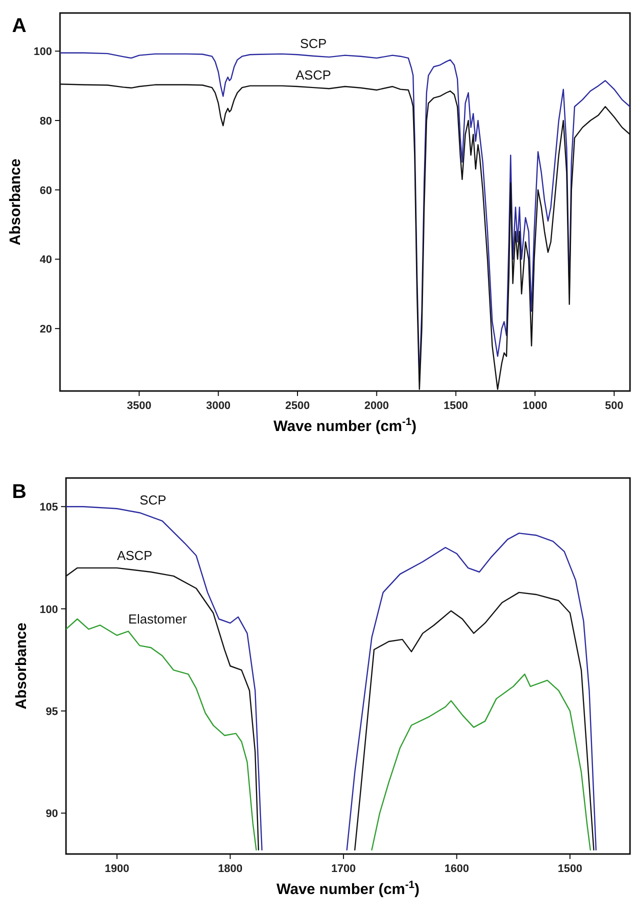 The image size is (633, 902). Describe the element at coordinates (456, 869) in the screenshot. I see `x-tick-label: 1600` at that location.